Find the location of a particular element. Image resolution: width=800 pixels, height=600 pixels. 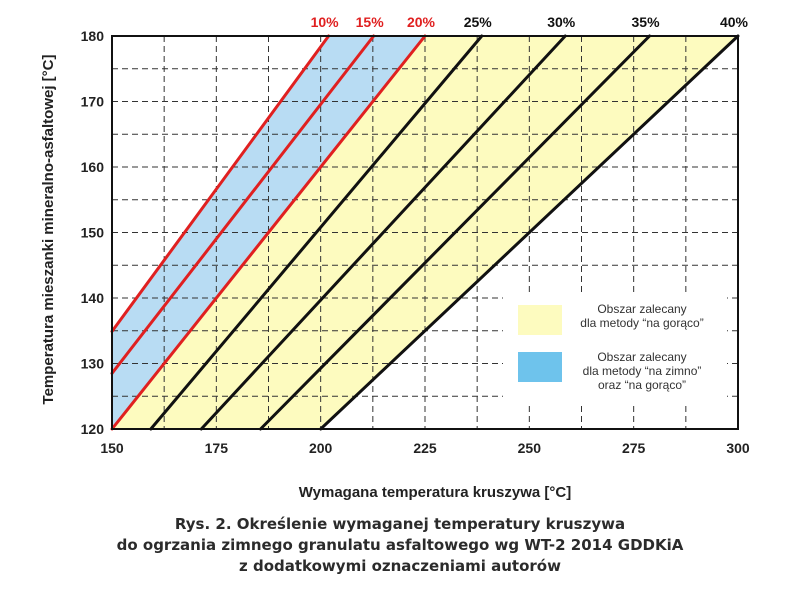

series-label-35pct: 35% is located at coordinates (646, 22).